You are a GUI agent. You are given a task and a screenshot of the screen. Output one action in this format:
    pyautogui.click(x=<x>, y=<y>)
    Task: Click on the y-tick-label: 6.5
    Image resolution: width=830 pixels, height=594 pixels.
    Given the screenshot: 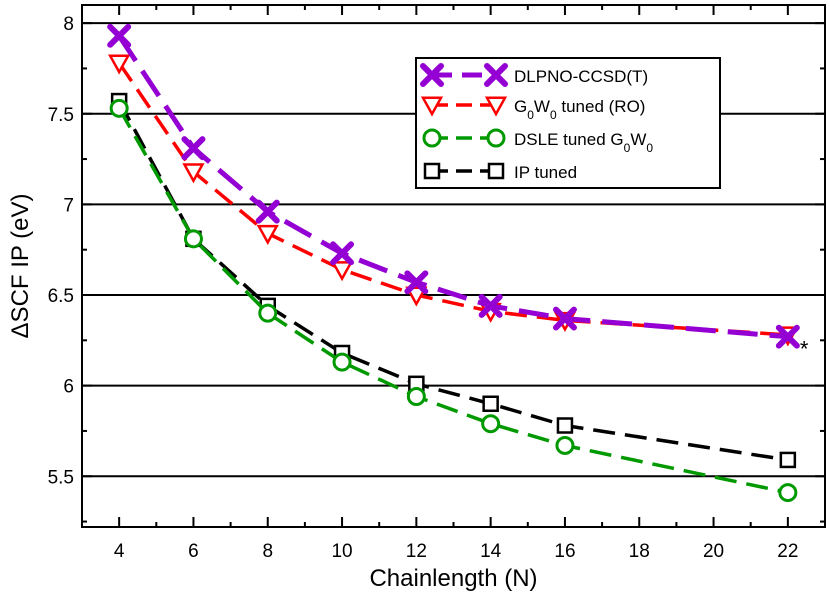 What is the action you would take?
    pyautogui.click(x=61, y=296)
    